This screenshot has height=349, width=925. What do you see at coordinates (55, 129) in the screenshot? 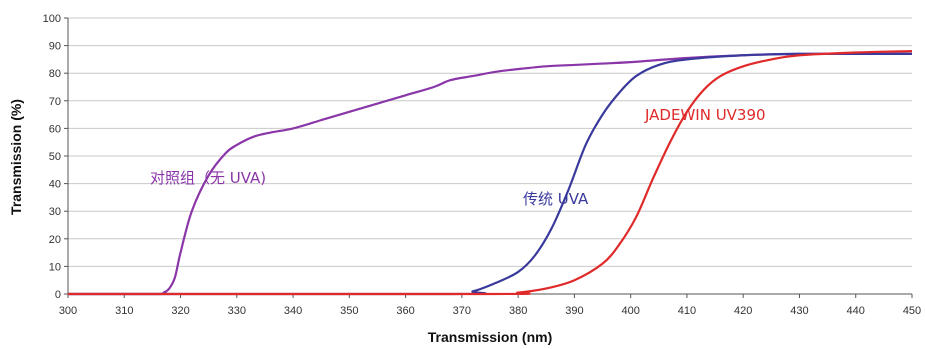
I see `y-tick-label: 60` at bounding box center [55, 129].